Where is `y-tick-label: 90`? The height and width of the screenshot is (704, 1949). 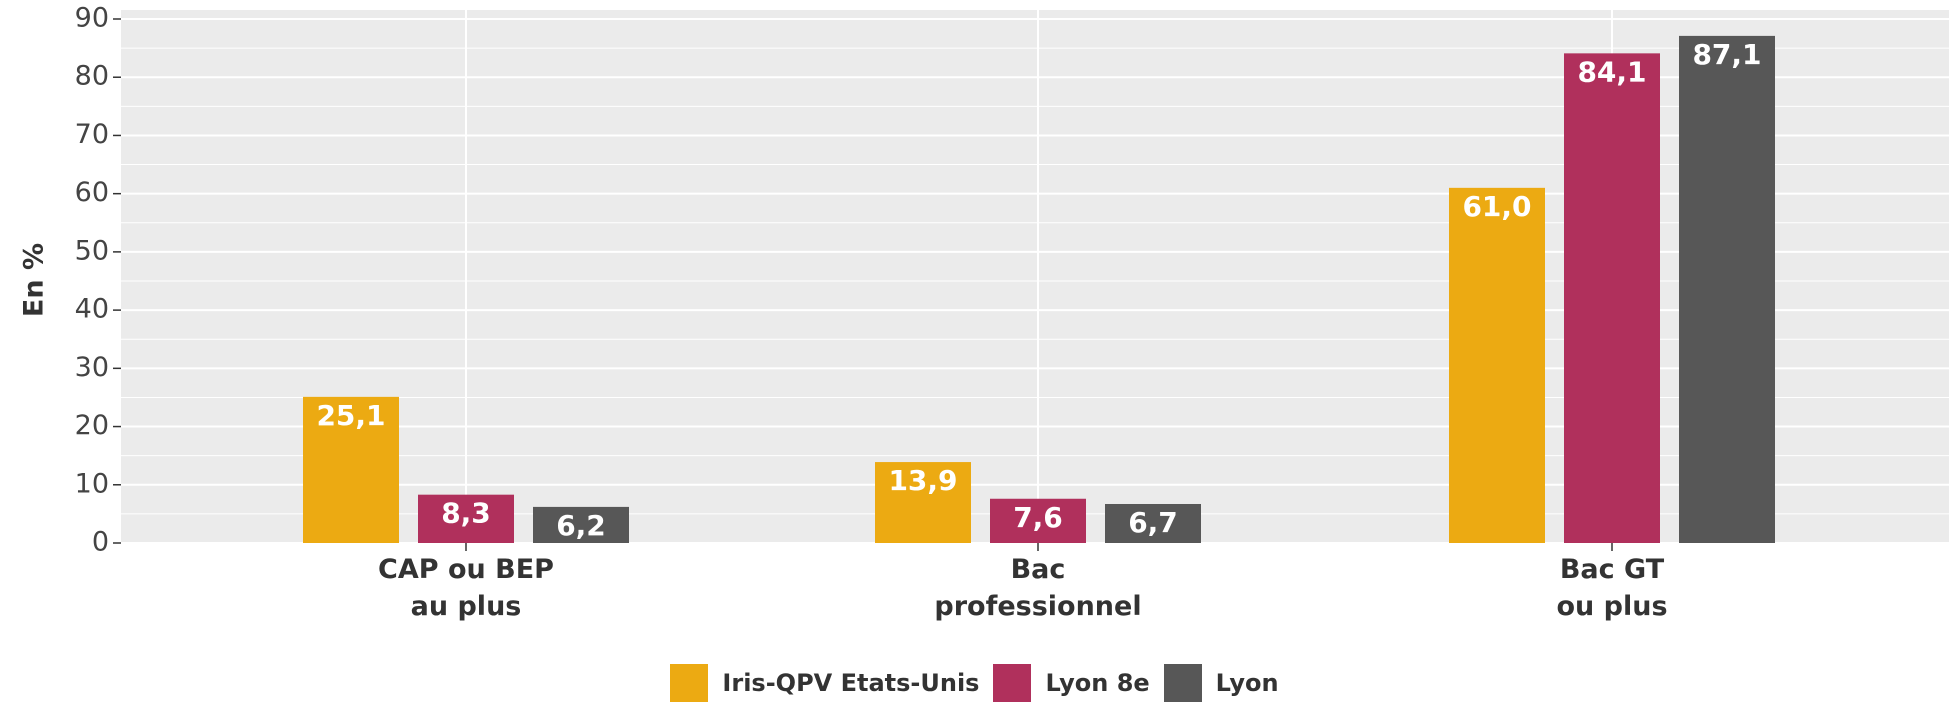 y-tick-label: 90 is located at coordinates (92, 18).